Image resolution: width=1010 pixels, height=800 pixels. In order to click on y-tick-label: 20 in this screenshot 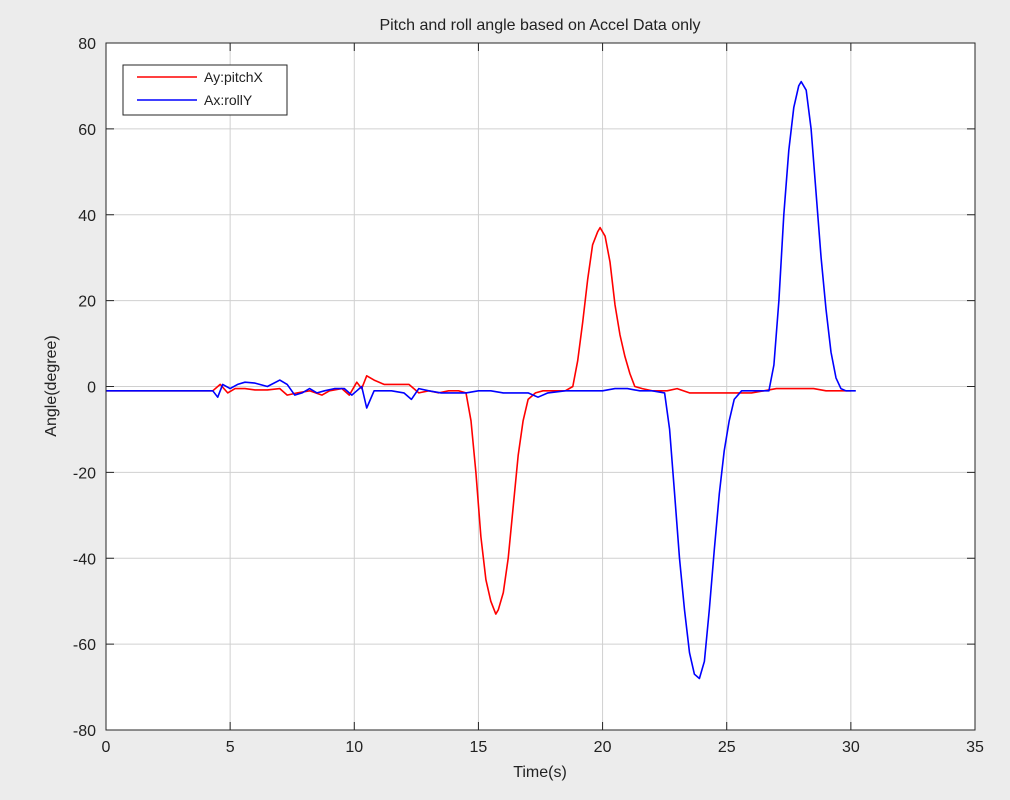, I will do `click(87, 302)`.